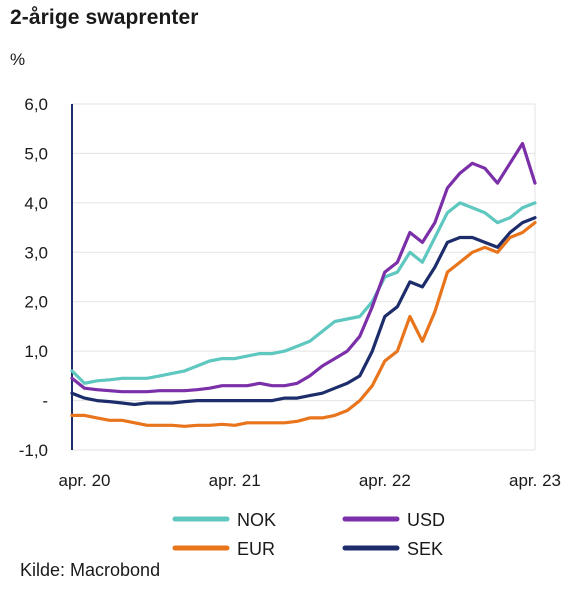 This screenshot has width=575, height=590. I want to click on y-tick-label: -, so click(45, 401).